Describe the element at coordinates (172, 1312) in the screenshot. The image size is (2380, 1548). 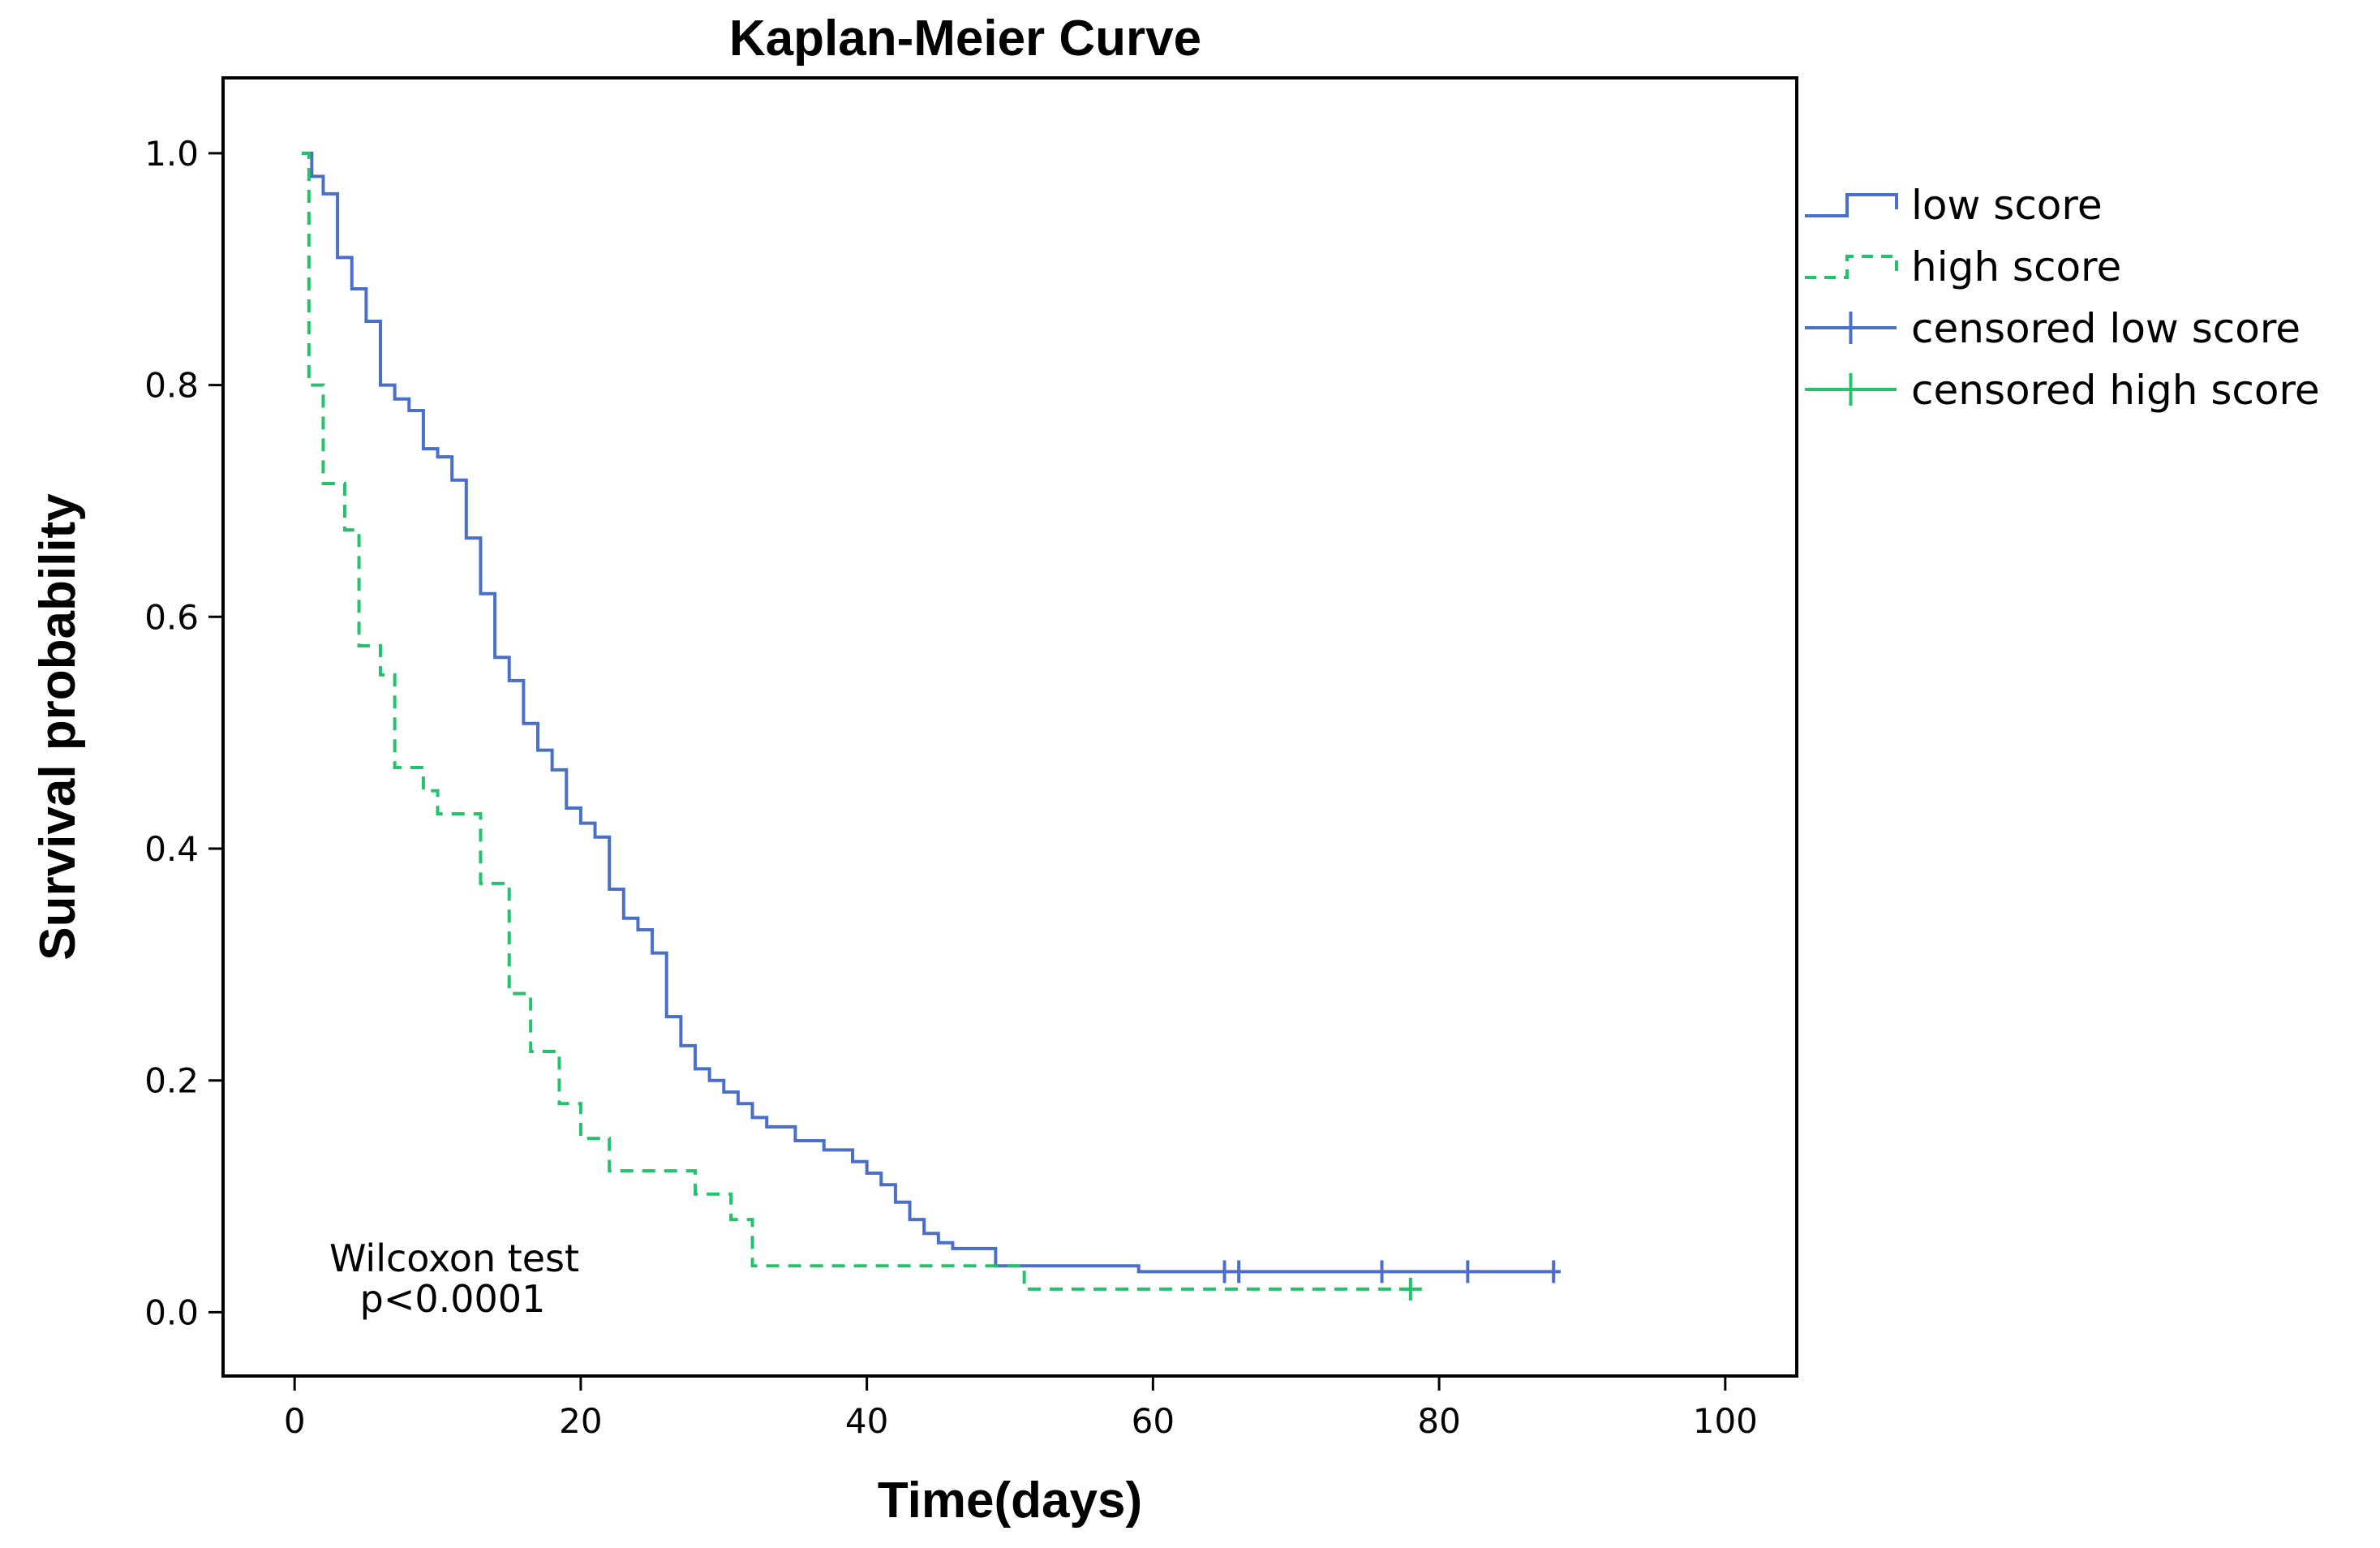
I see `y-tick-label: 0.0` at that location.